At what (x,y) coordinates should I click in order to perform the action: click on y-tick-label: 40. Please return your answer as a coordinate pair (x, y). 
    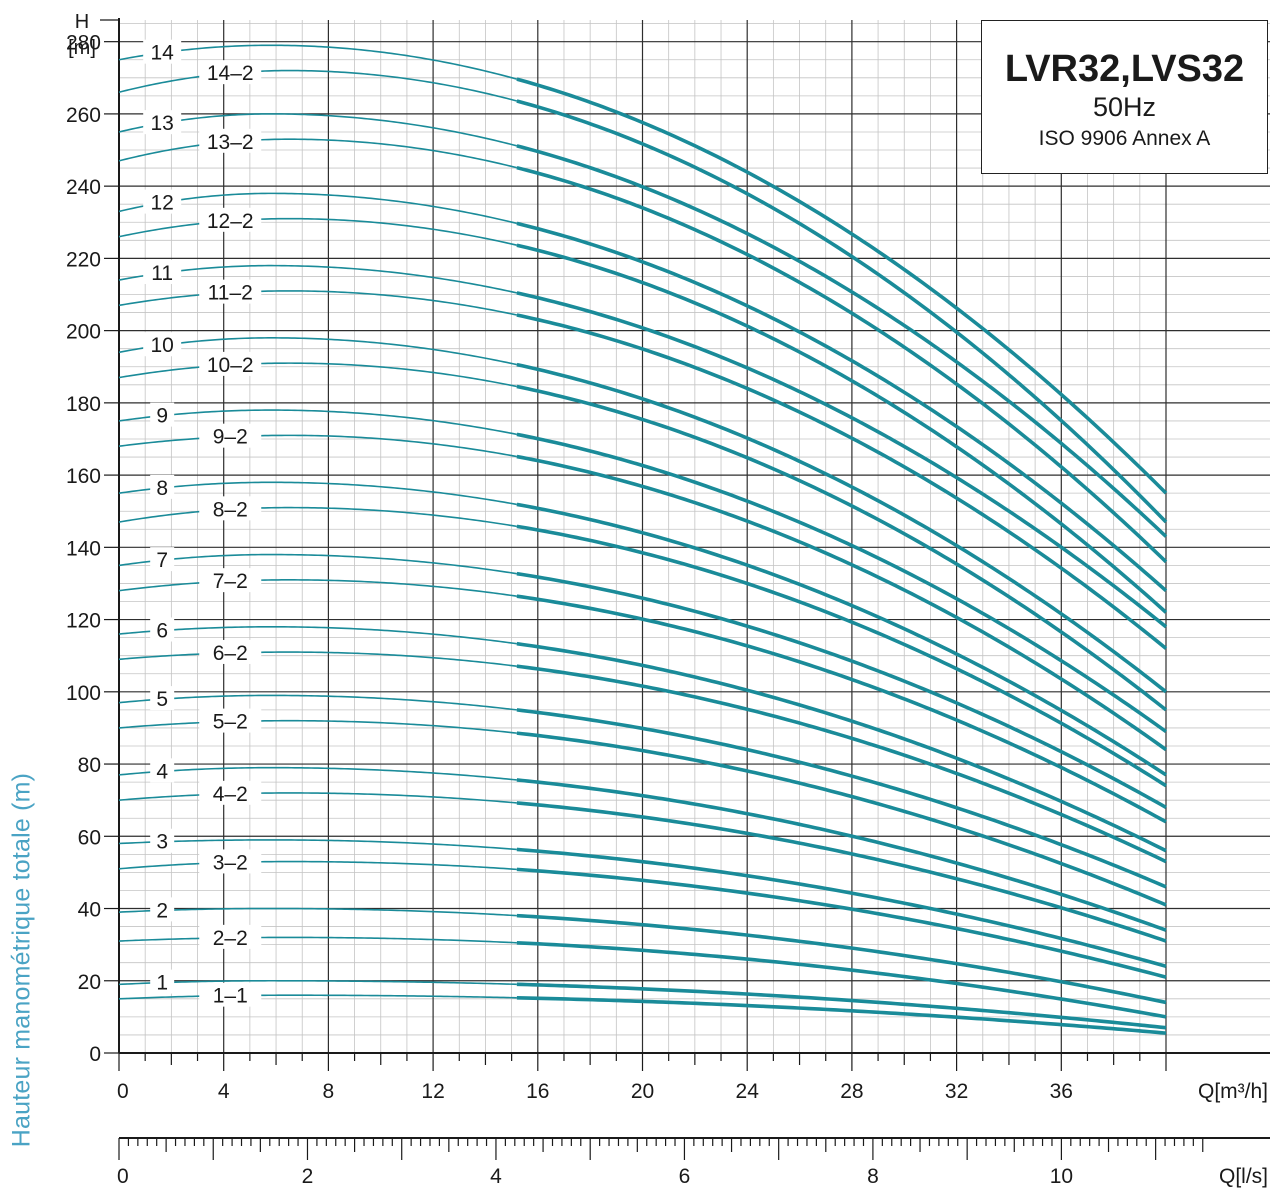
    Looking at the image, I should click on (89, 910).